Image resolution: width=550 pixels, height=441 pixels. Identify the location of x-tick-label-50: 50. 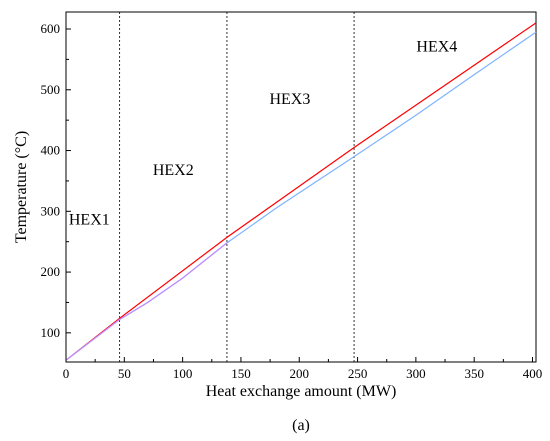
(124, 373).